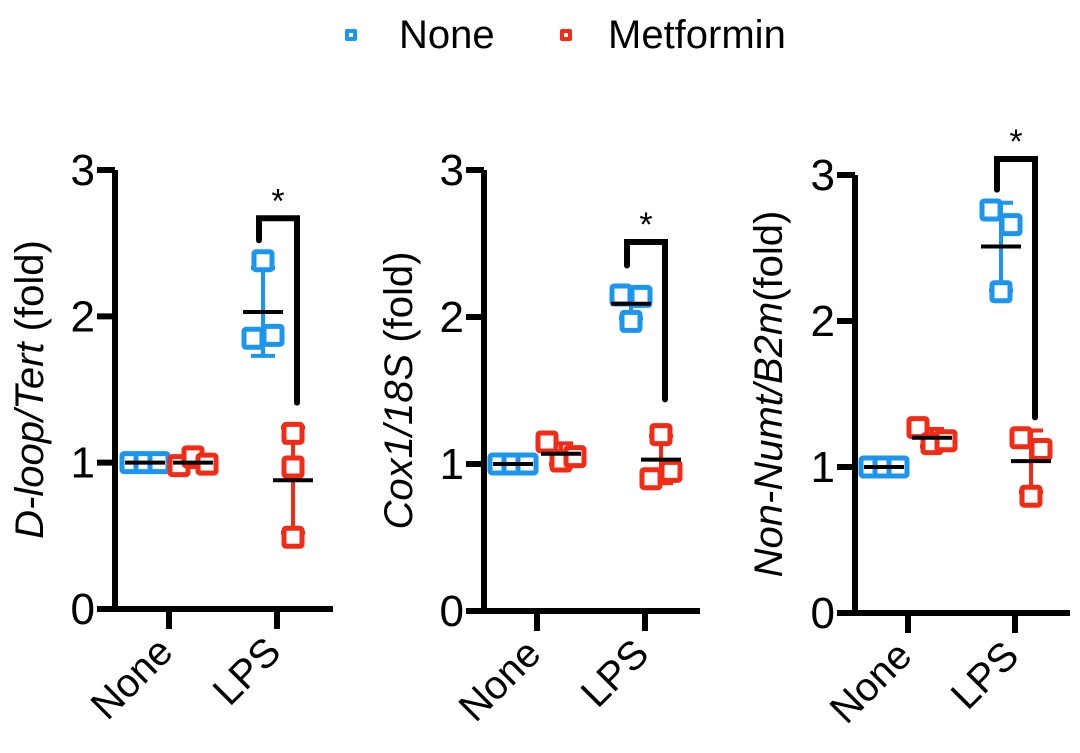  I want to click on legend-item-metformin: Metformin, so click(673, 35).